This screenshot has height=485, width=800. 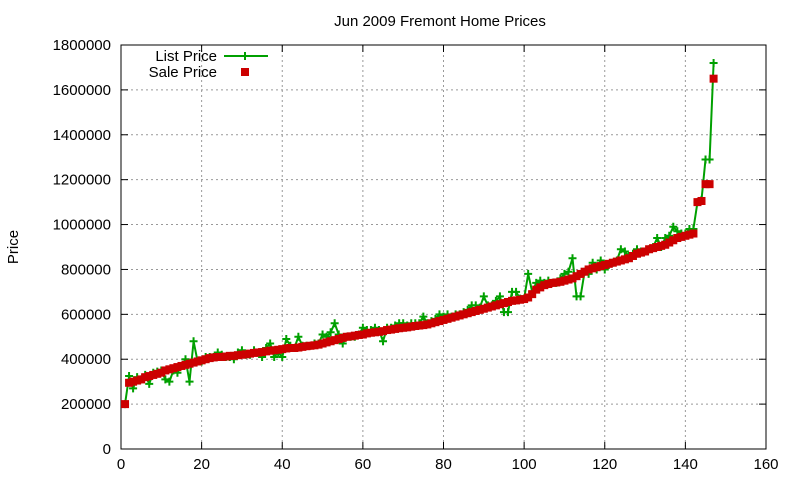 I want to click on x-tick-label: 140, so click(x=685, y=464).